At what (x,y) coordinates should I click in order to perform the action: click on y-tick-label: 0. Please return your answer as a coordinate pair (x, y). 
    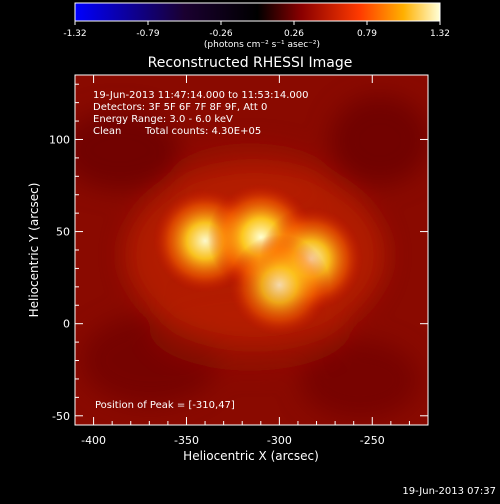
    Looking at the image, I should click on (66, 324).